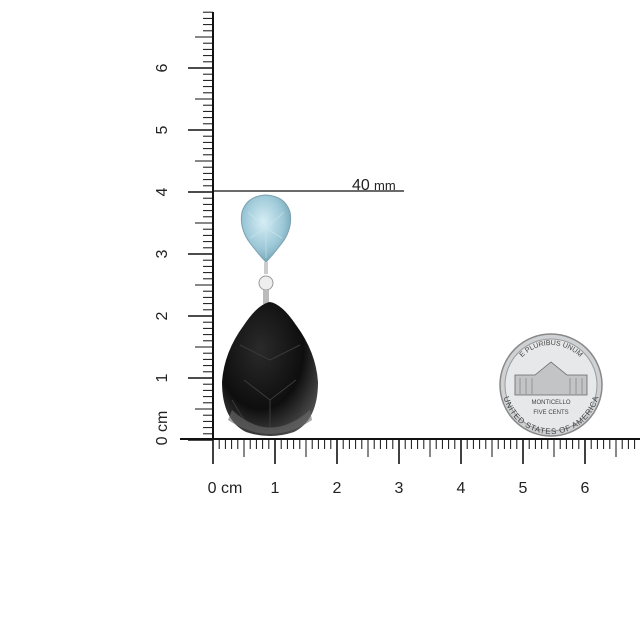 The height and width of the screenshot is (640, 640). I want to click on horizontal-ruler-label: 0 cm, so click(225, 488).